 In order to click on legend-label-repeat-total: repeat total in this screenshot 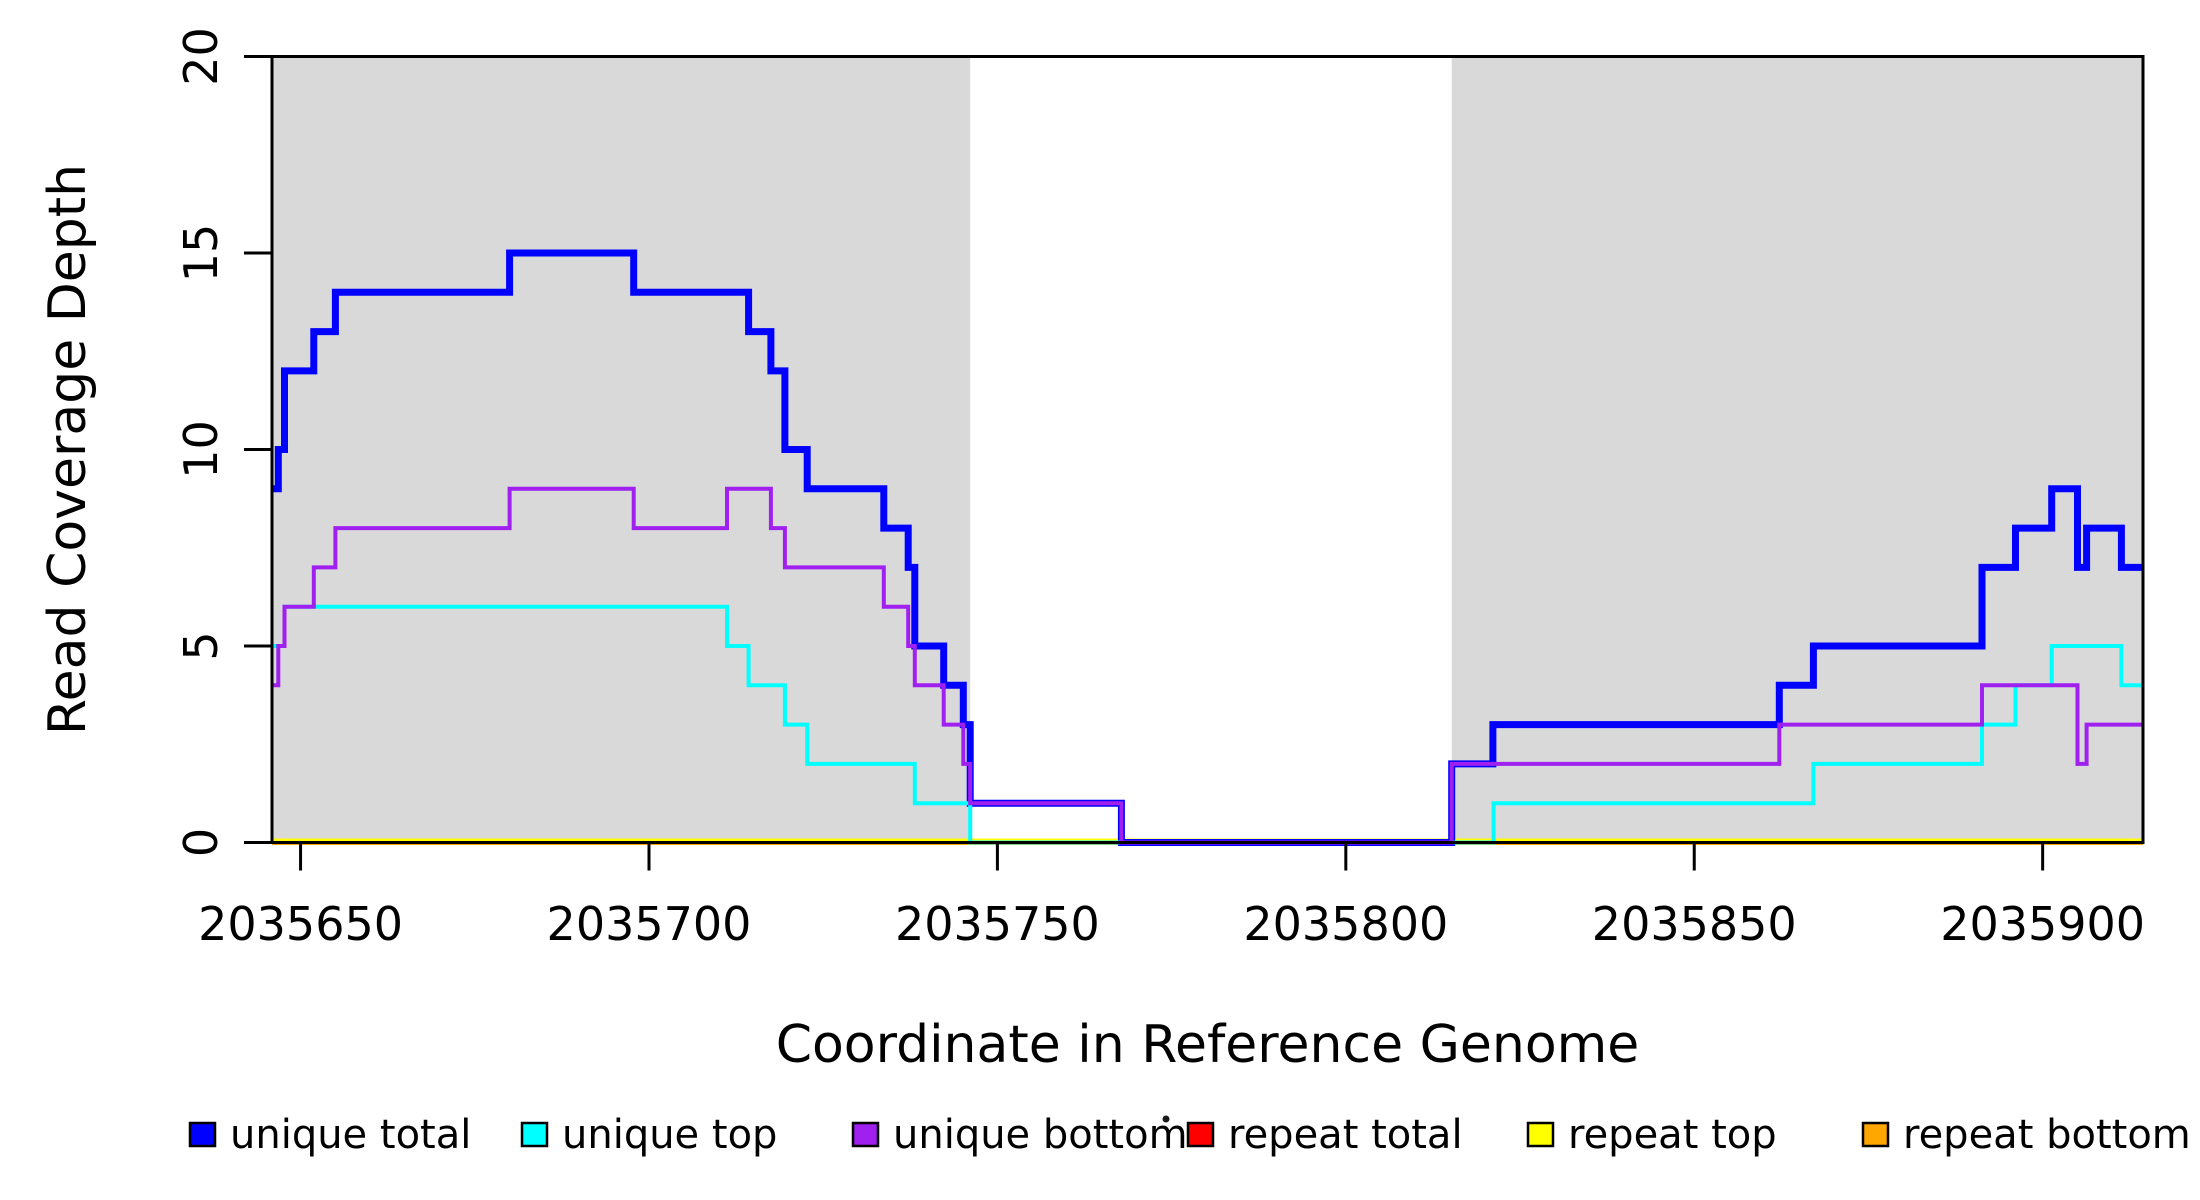, I will do `click(1345, 1135)`.